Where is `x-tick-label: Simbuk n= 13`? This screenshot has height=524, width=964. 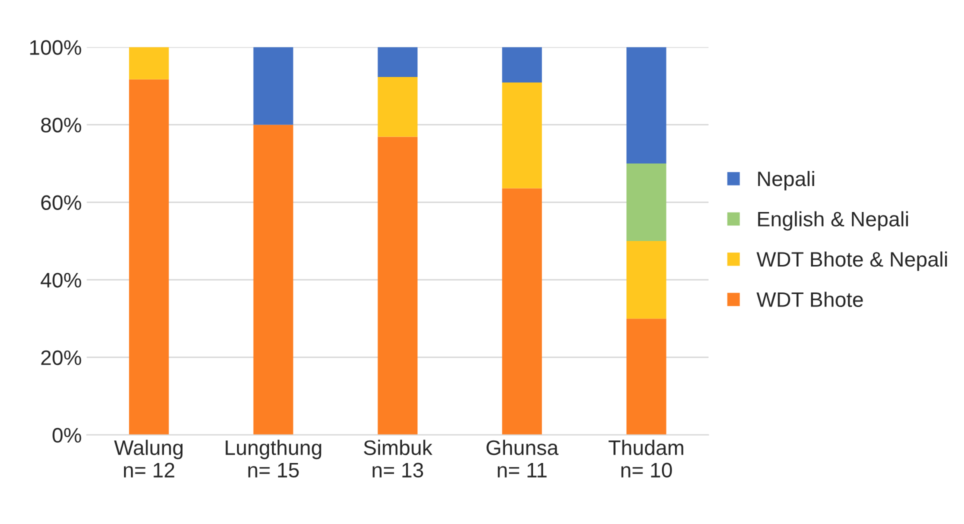
x-tick-label: Simbuk n= 13 is located at coordinates (398, 459).